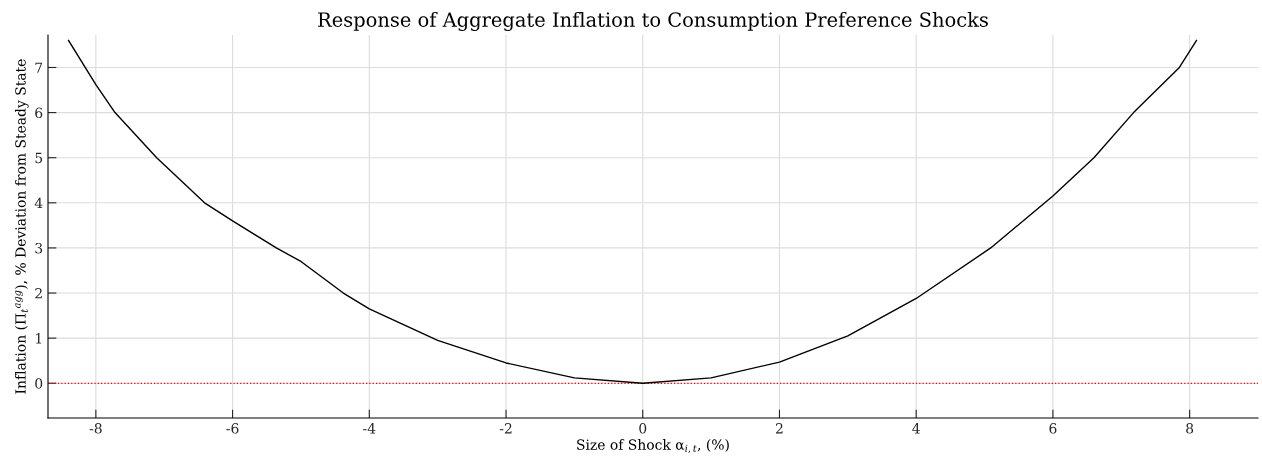 The height and width of the screenshot is (467, 1262). Describe the element at coordinates (779, 428) in the screenshot. I see `x-tick-label: 2` at that location.